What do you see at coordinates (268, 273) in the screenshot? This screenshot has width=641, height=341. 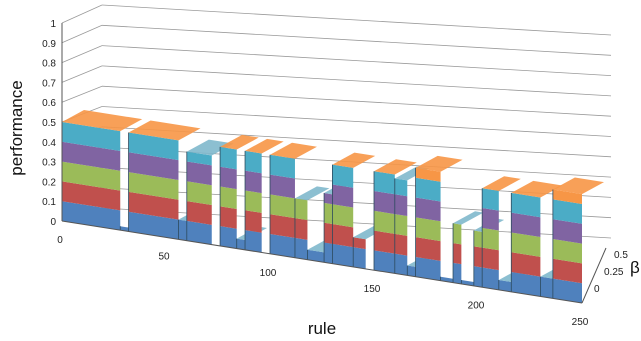 I see `rule-tick-label: 100` at bounding box center [268, 273].